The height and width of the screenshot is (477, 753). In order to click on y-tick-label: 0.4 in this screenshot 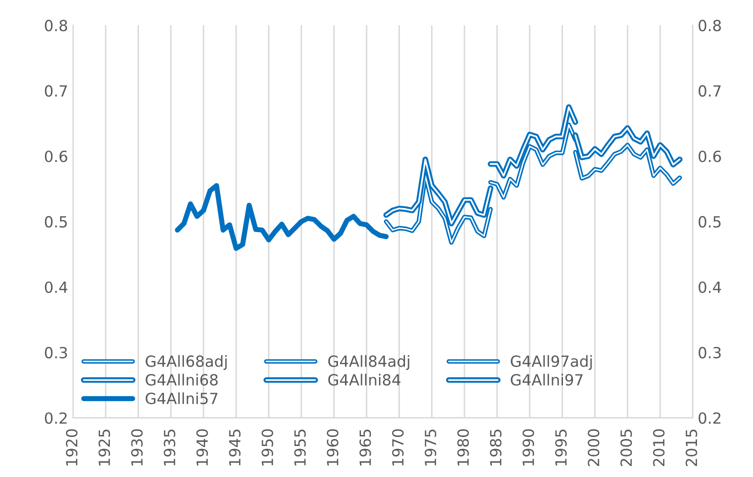, I will do `click(56, 287)`.